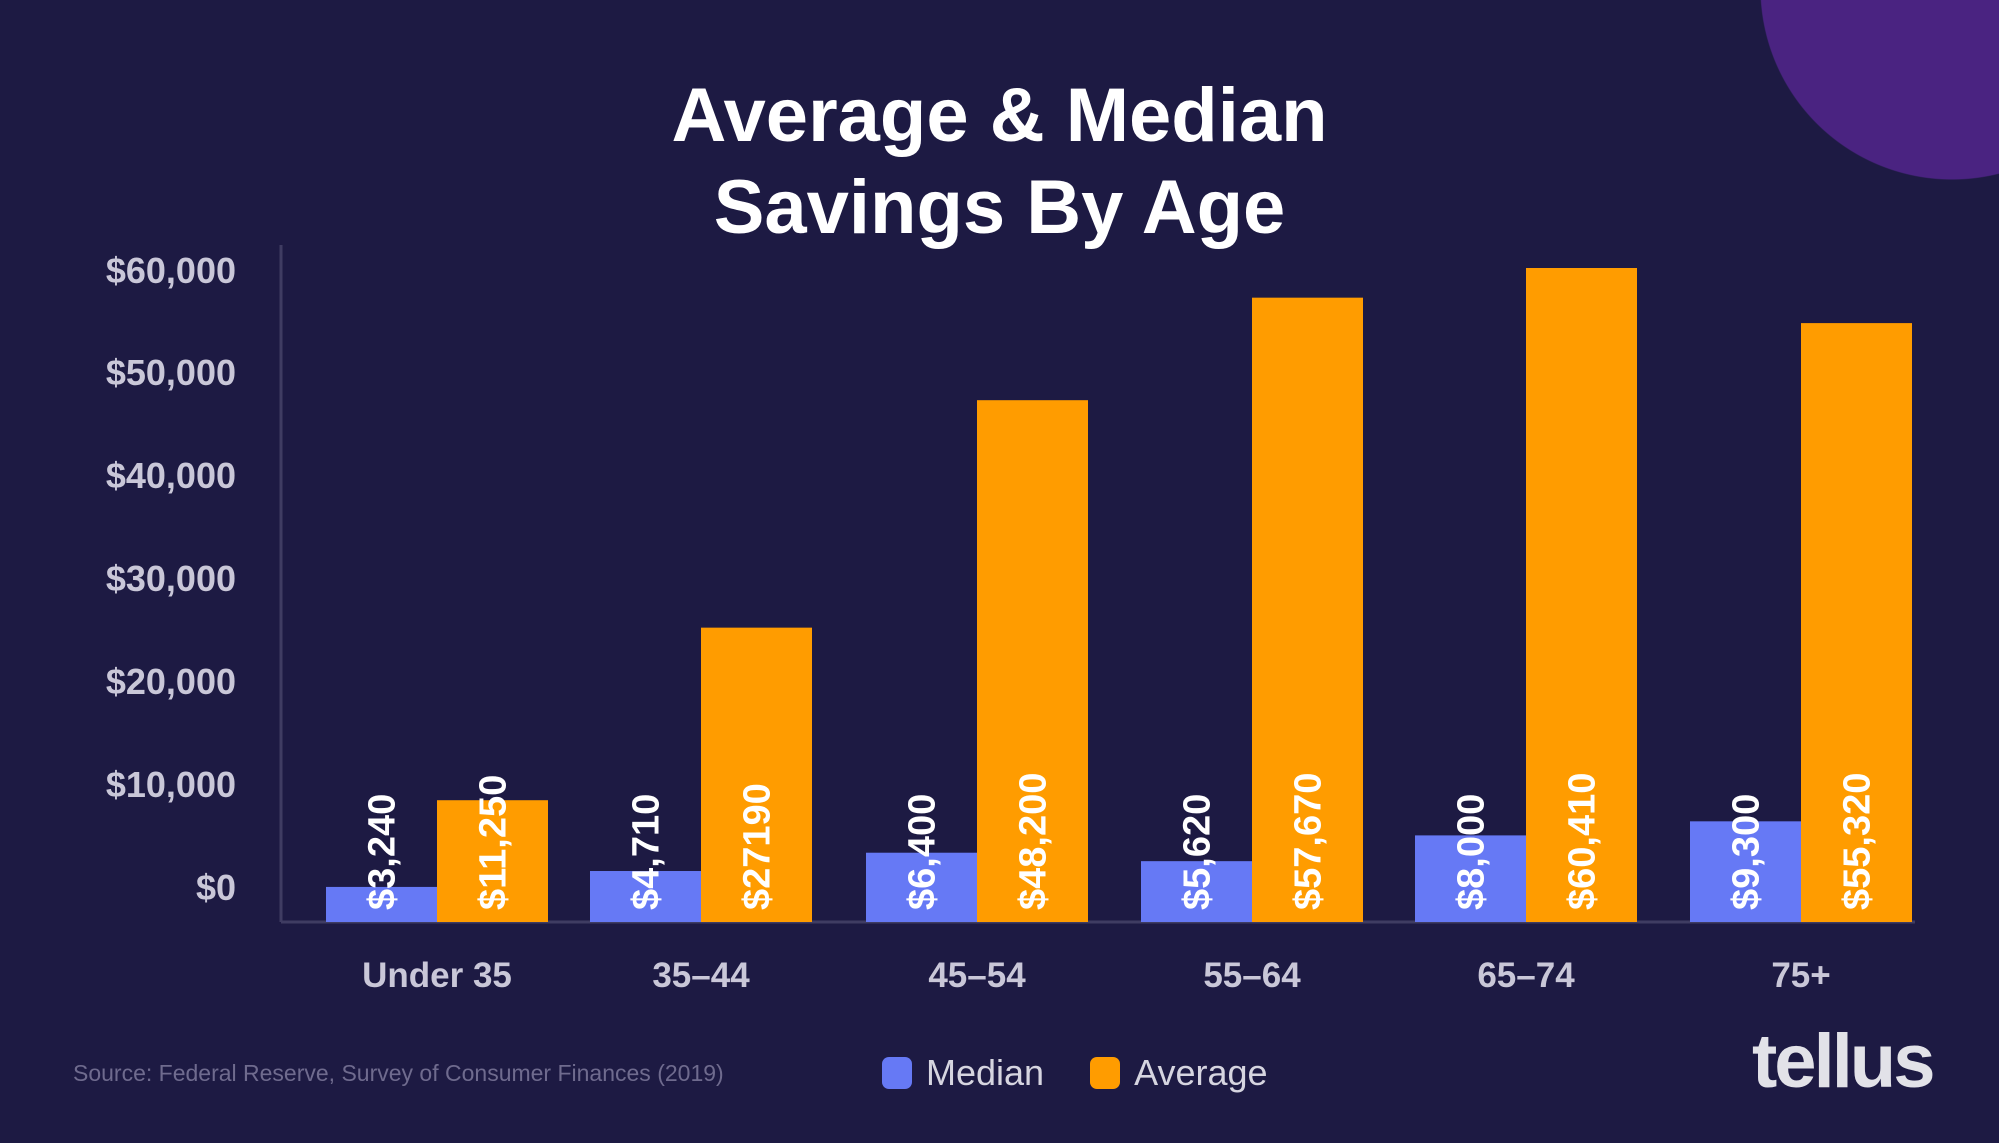  I want to click on data-label-average: $11,250, so click(494, 842).